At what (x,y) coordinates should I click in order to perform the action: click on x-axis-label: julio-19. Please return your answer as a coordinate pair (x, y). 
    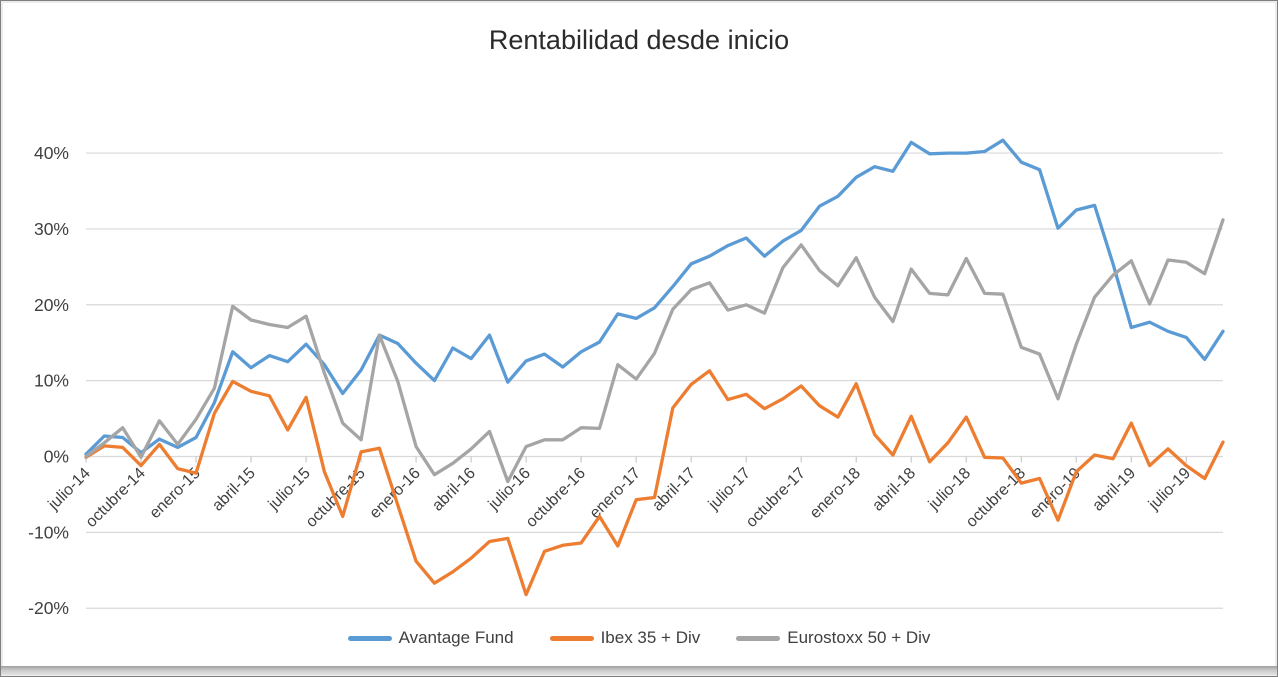
    Looking at the image, I should click on (1169, 489).